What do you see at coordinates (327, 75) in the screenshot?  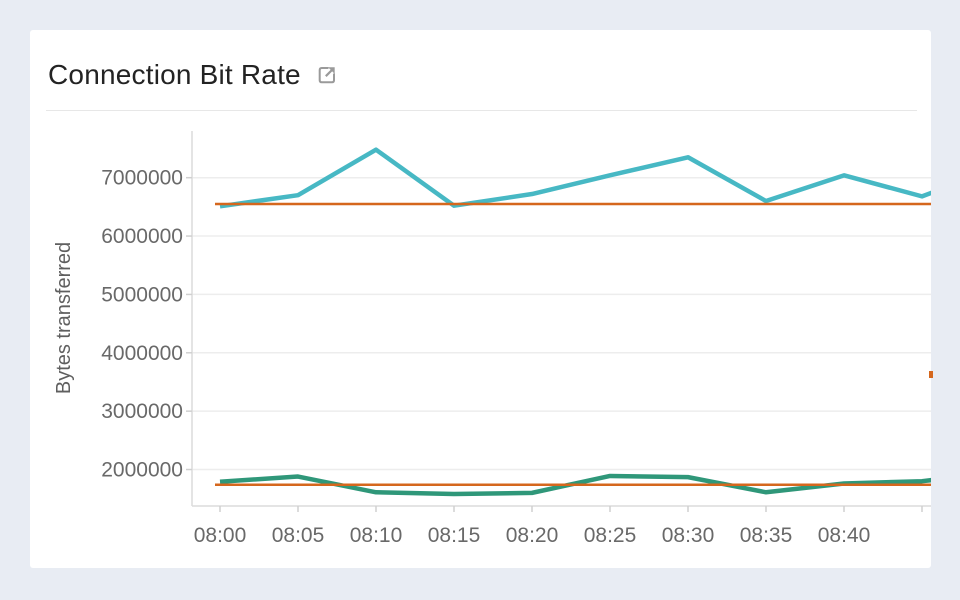 I see `external-link-icon` at bounding box center [327, 75].